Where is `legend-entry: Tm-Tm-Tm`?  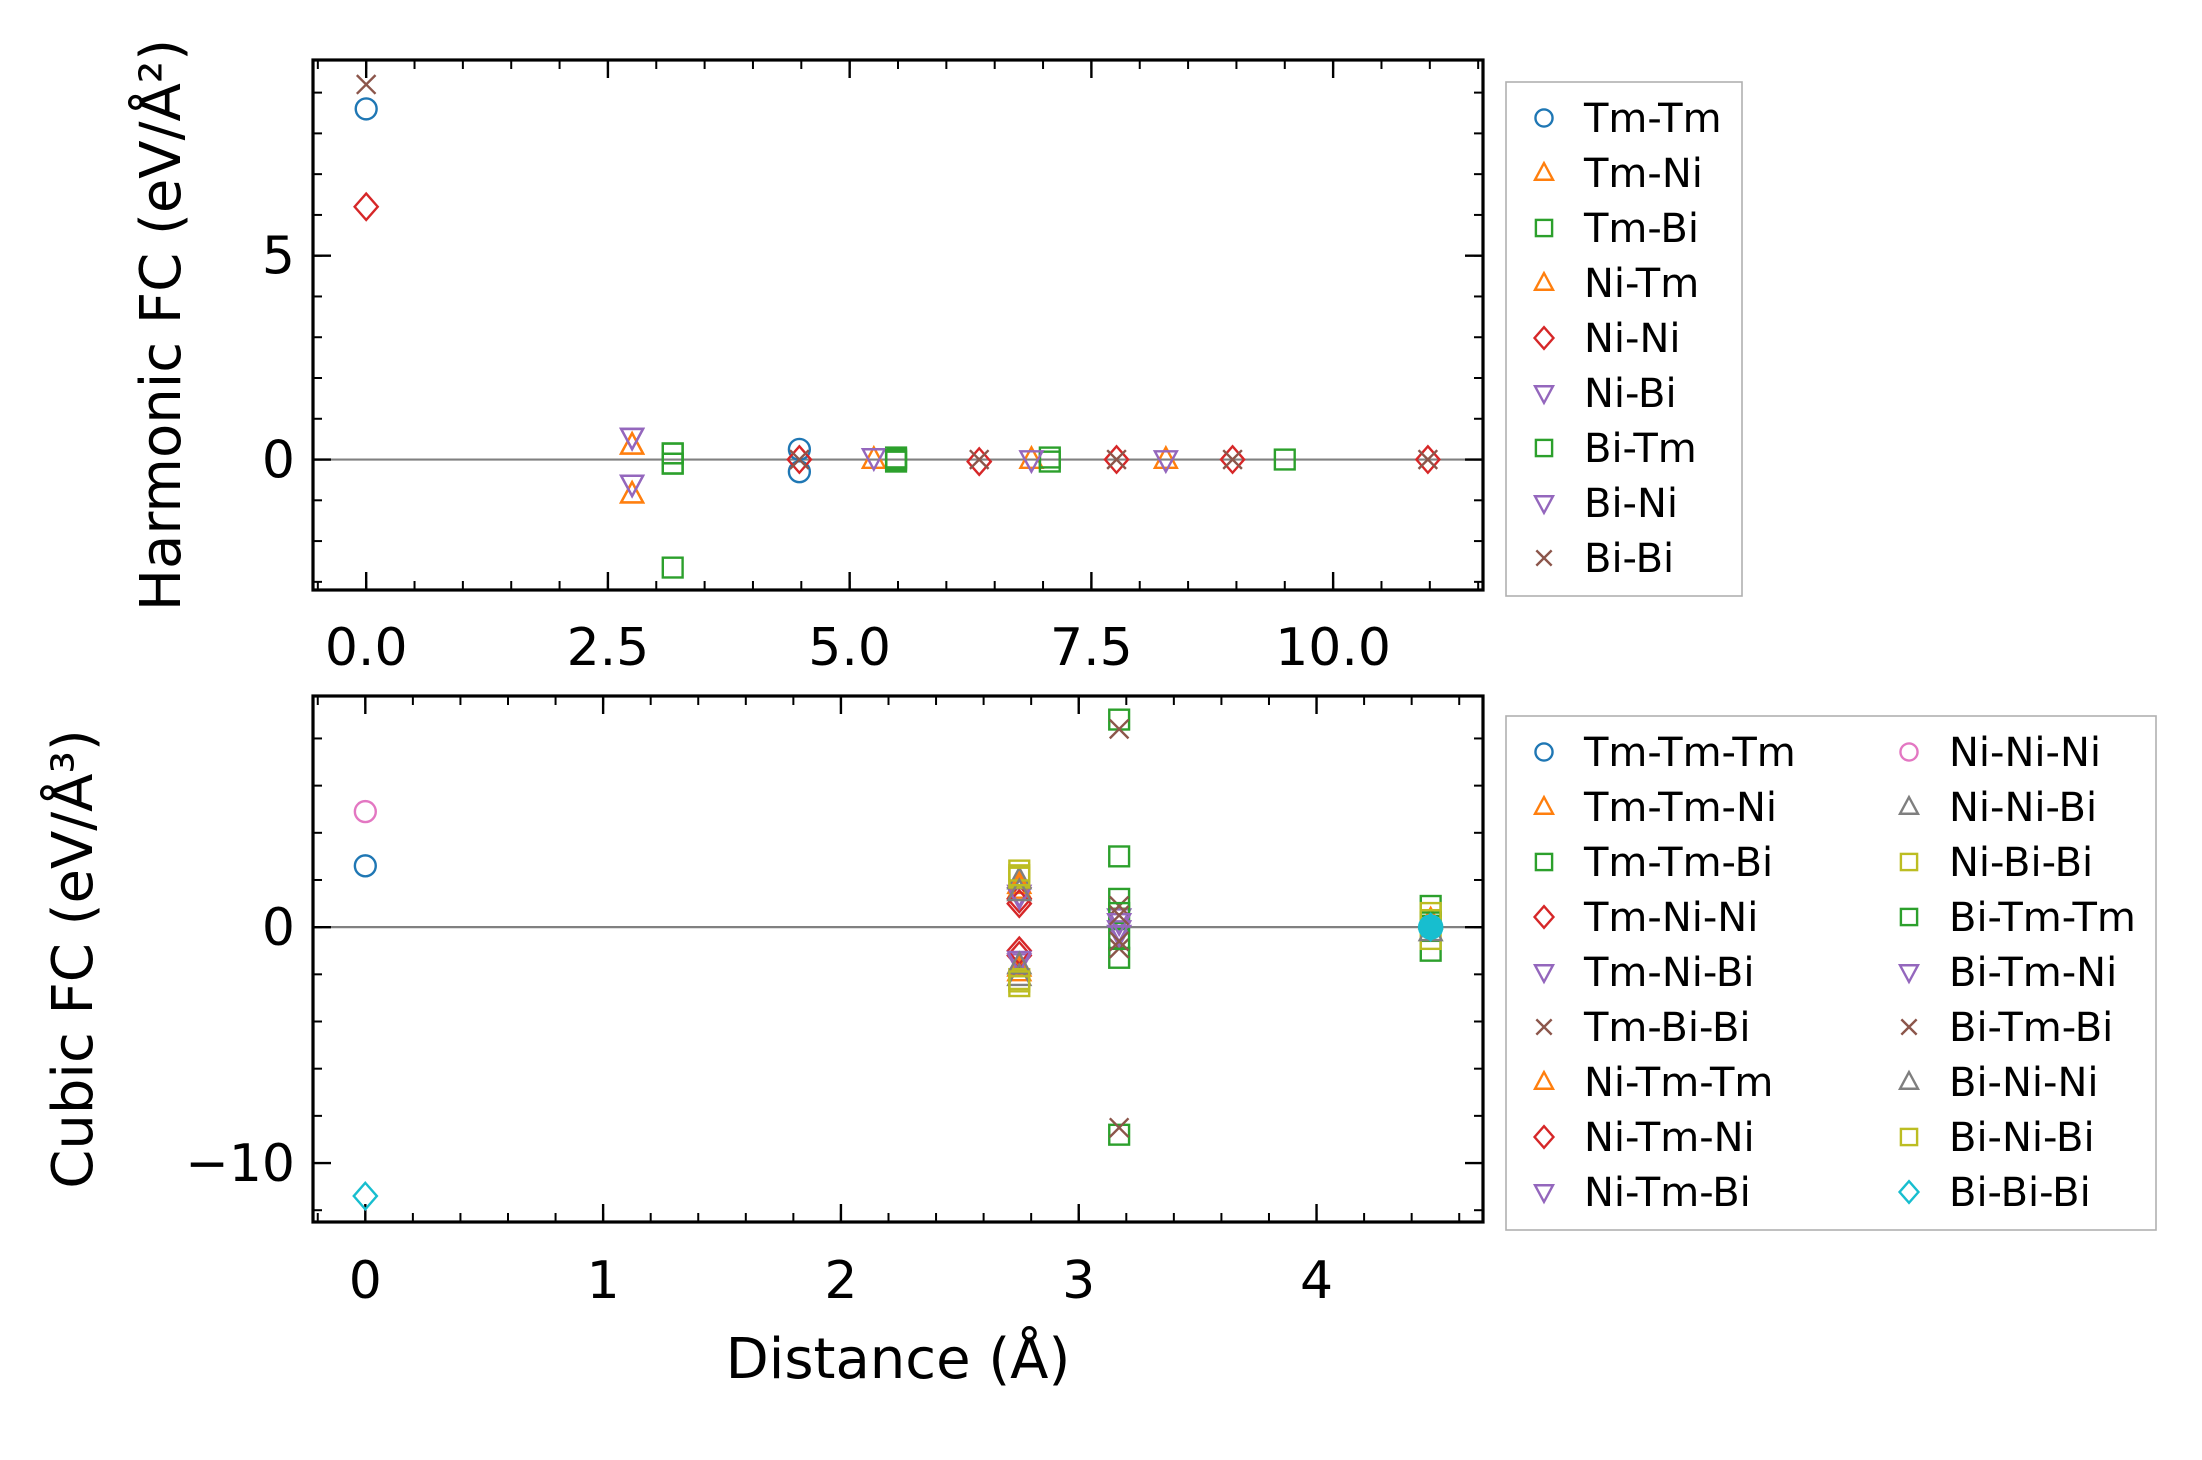 legend-entry: Tm-Tm-Tm is located at coordinates (1665, 753).